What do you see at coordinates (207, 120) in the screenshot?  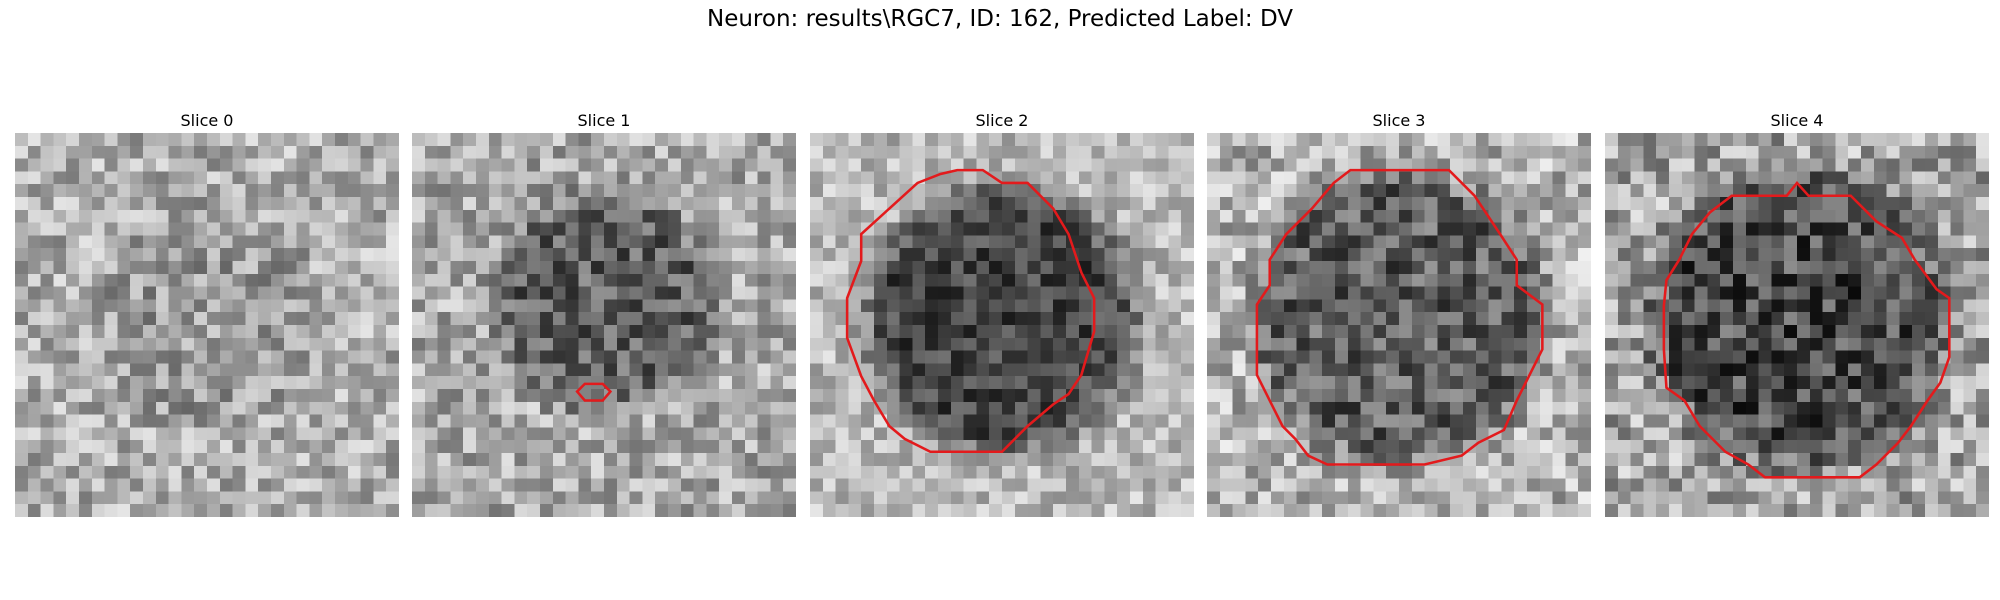 I see `slice-title-0: Slice 0` at bounding box center [207, 120].